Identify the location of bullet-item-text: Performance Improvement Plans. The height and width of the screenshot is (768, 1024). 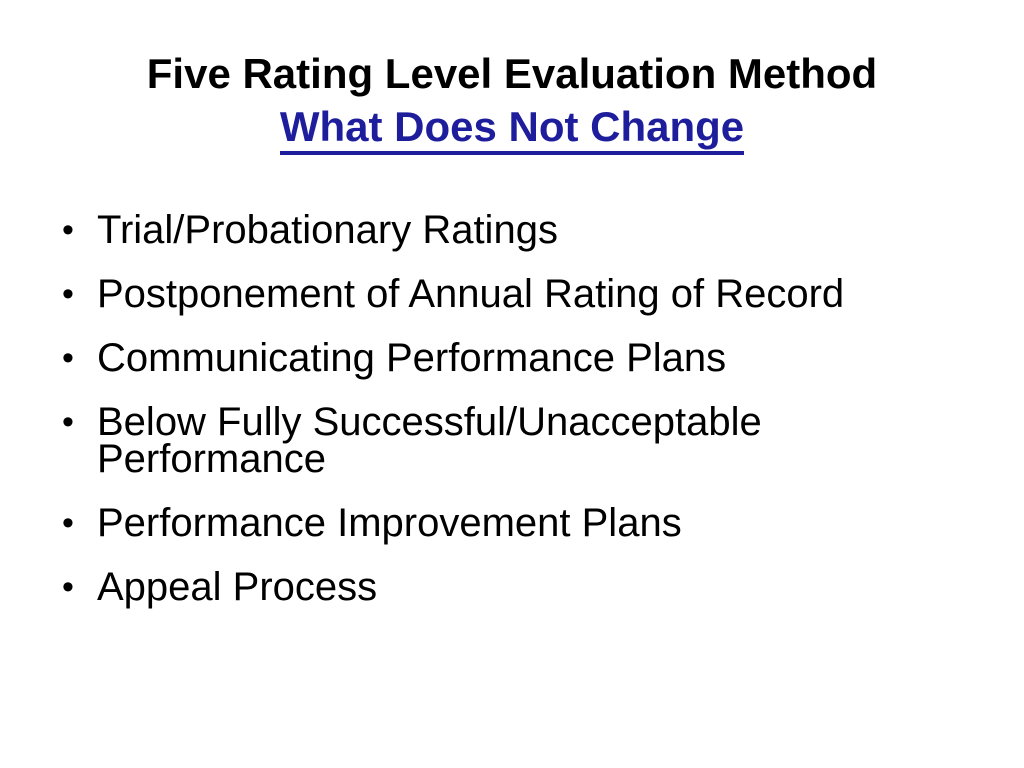
(389, 523).